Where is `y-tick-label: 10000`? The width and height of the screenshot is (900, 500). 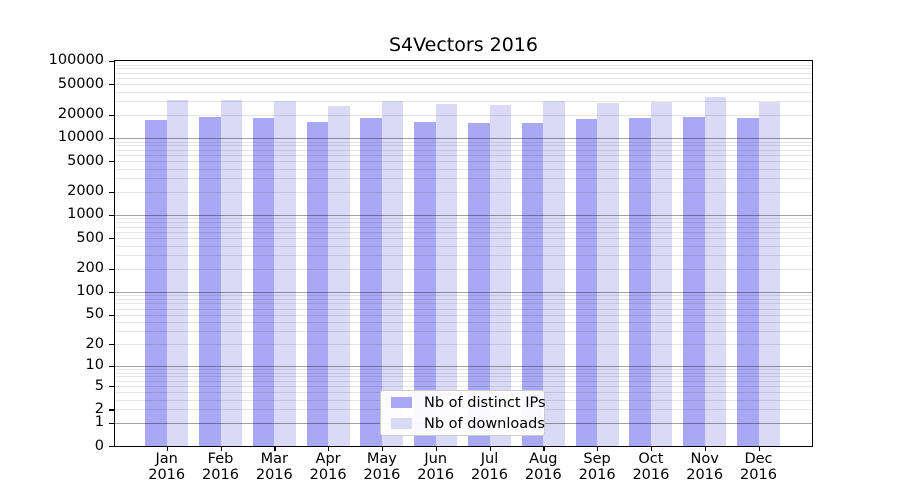
y-tick-label: 10000 is located at coordinates (80, 137).